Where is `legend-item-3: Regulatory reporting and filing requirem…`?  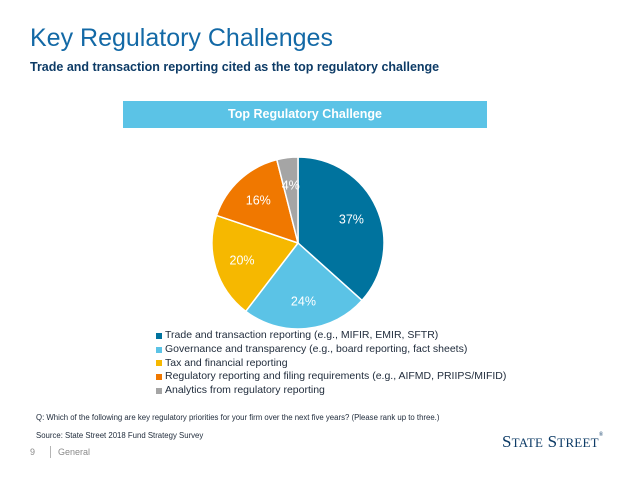 legend-item-3: Regulatory reporting and filing requirem… is located at coordinates (331, 377).